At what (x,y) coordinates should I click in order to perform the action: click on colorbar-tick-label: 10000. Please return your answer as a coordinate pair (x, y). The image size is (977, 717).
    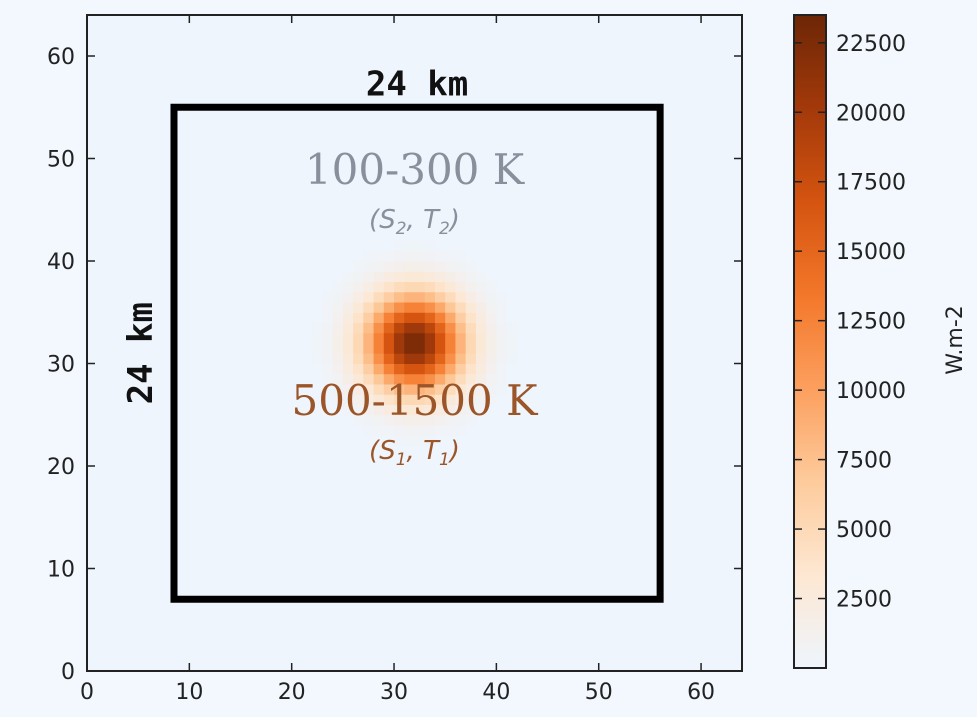
    Looking at the image, I should click on (871, 391).